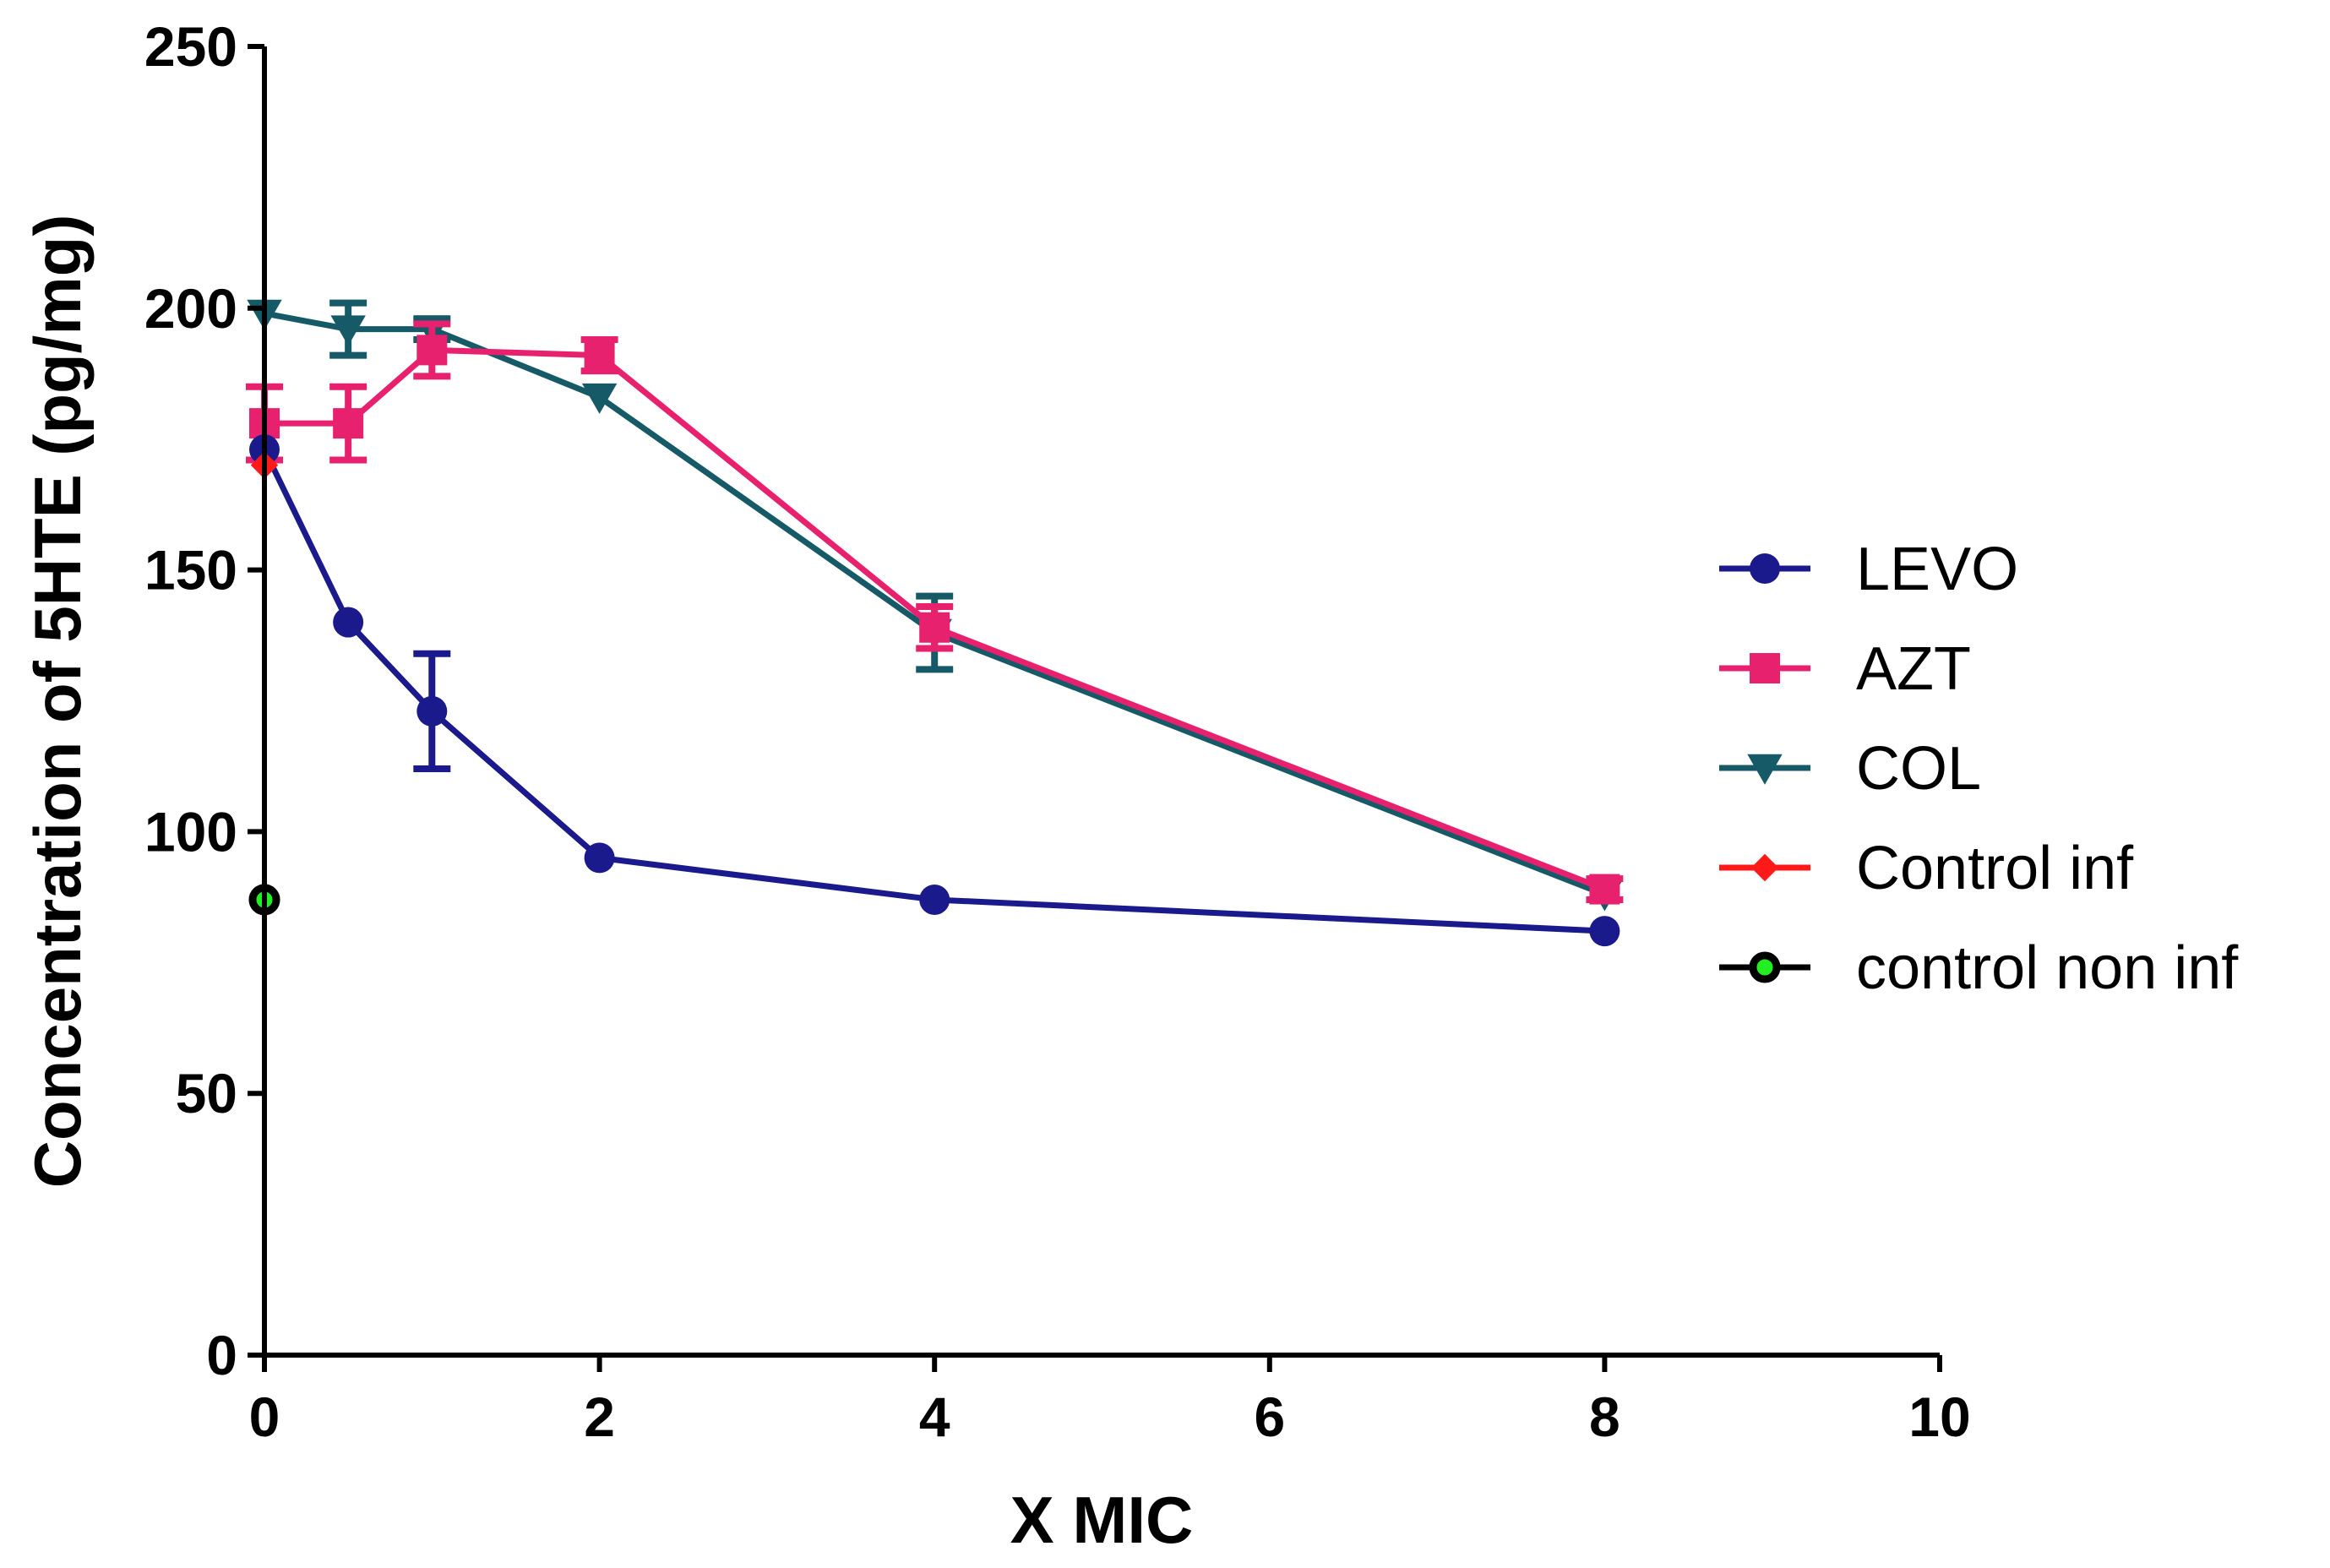 This screenshot has height=1568, width=2330. Describe the element at coordinates (221, 1355) in the screenshot. I see `y-tick-label: 0` at that location.